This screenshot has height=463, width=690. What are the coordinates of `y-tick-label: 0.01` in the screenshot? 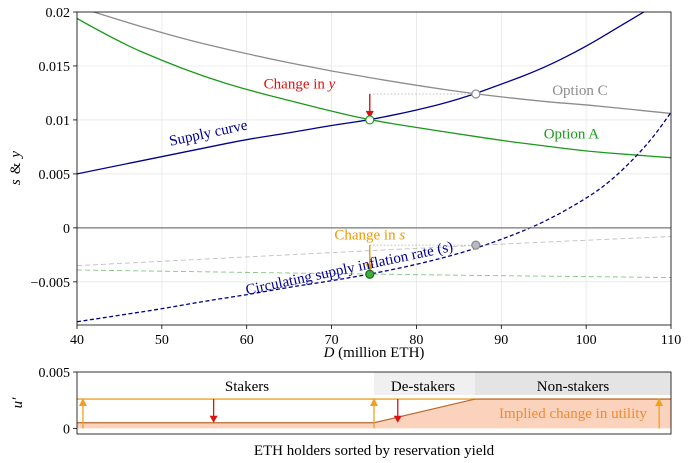 It's located at (58, 121).